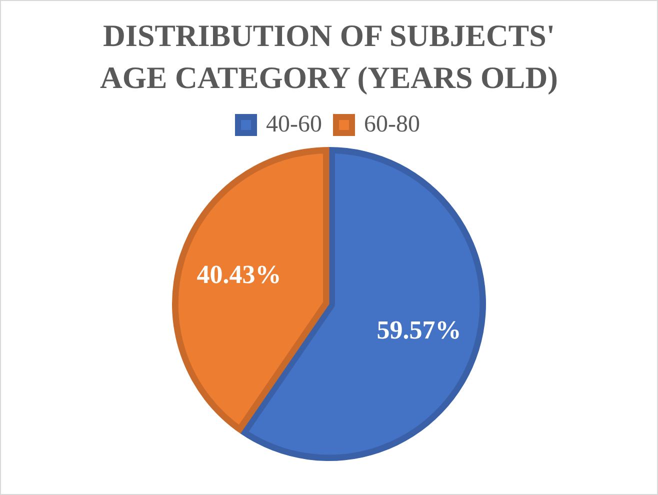 The image size is (658, 495). Describe the element at coordinates (419, 330) in the screenshot. I see `data-label: 59.57%` at that location.